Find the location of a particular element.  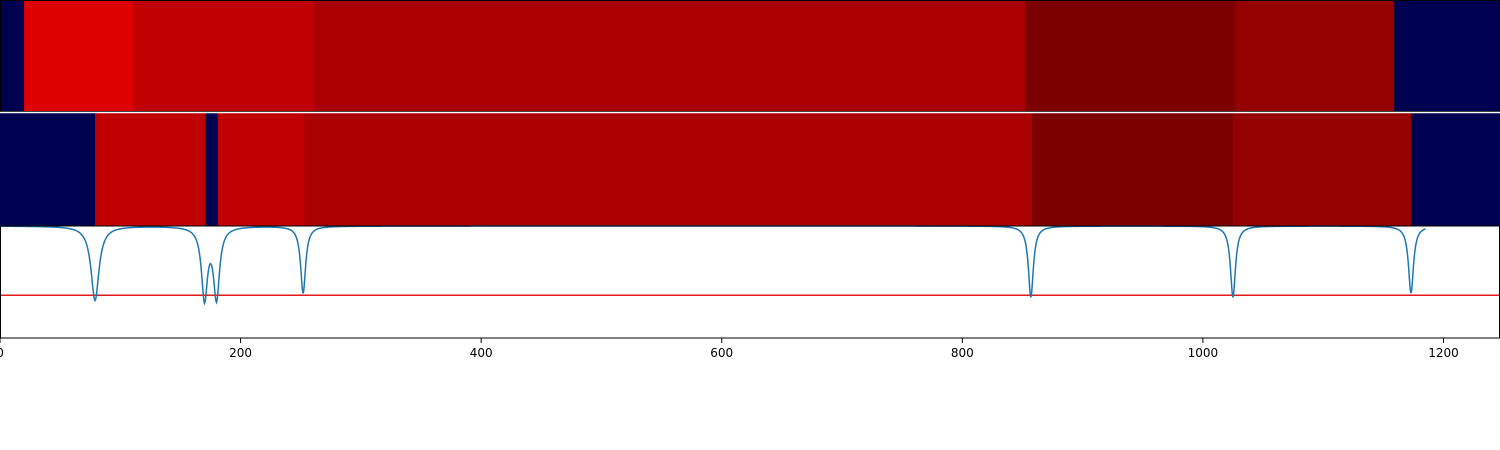

x-tick-label-1000: 1000 is located at coordinates (1203, 353).